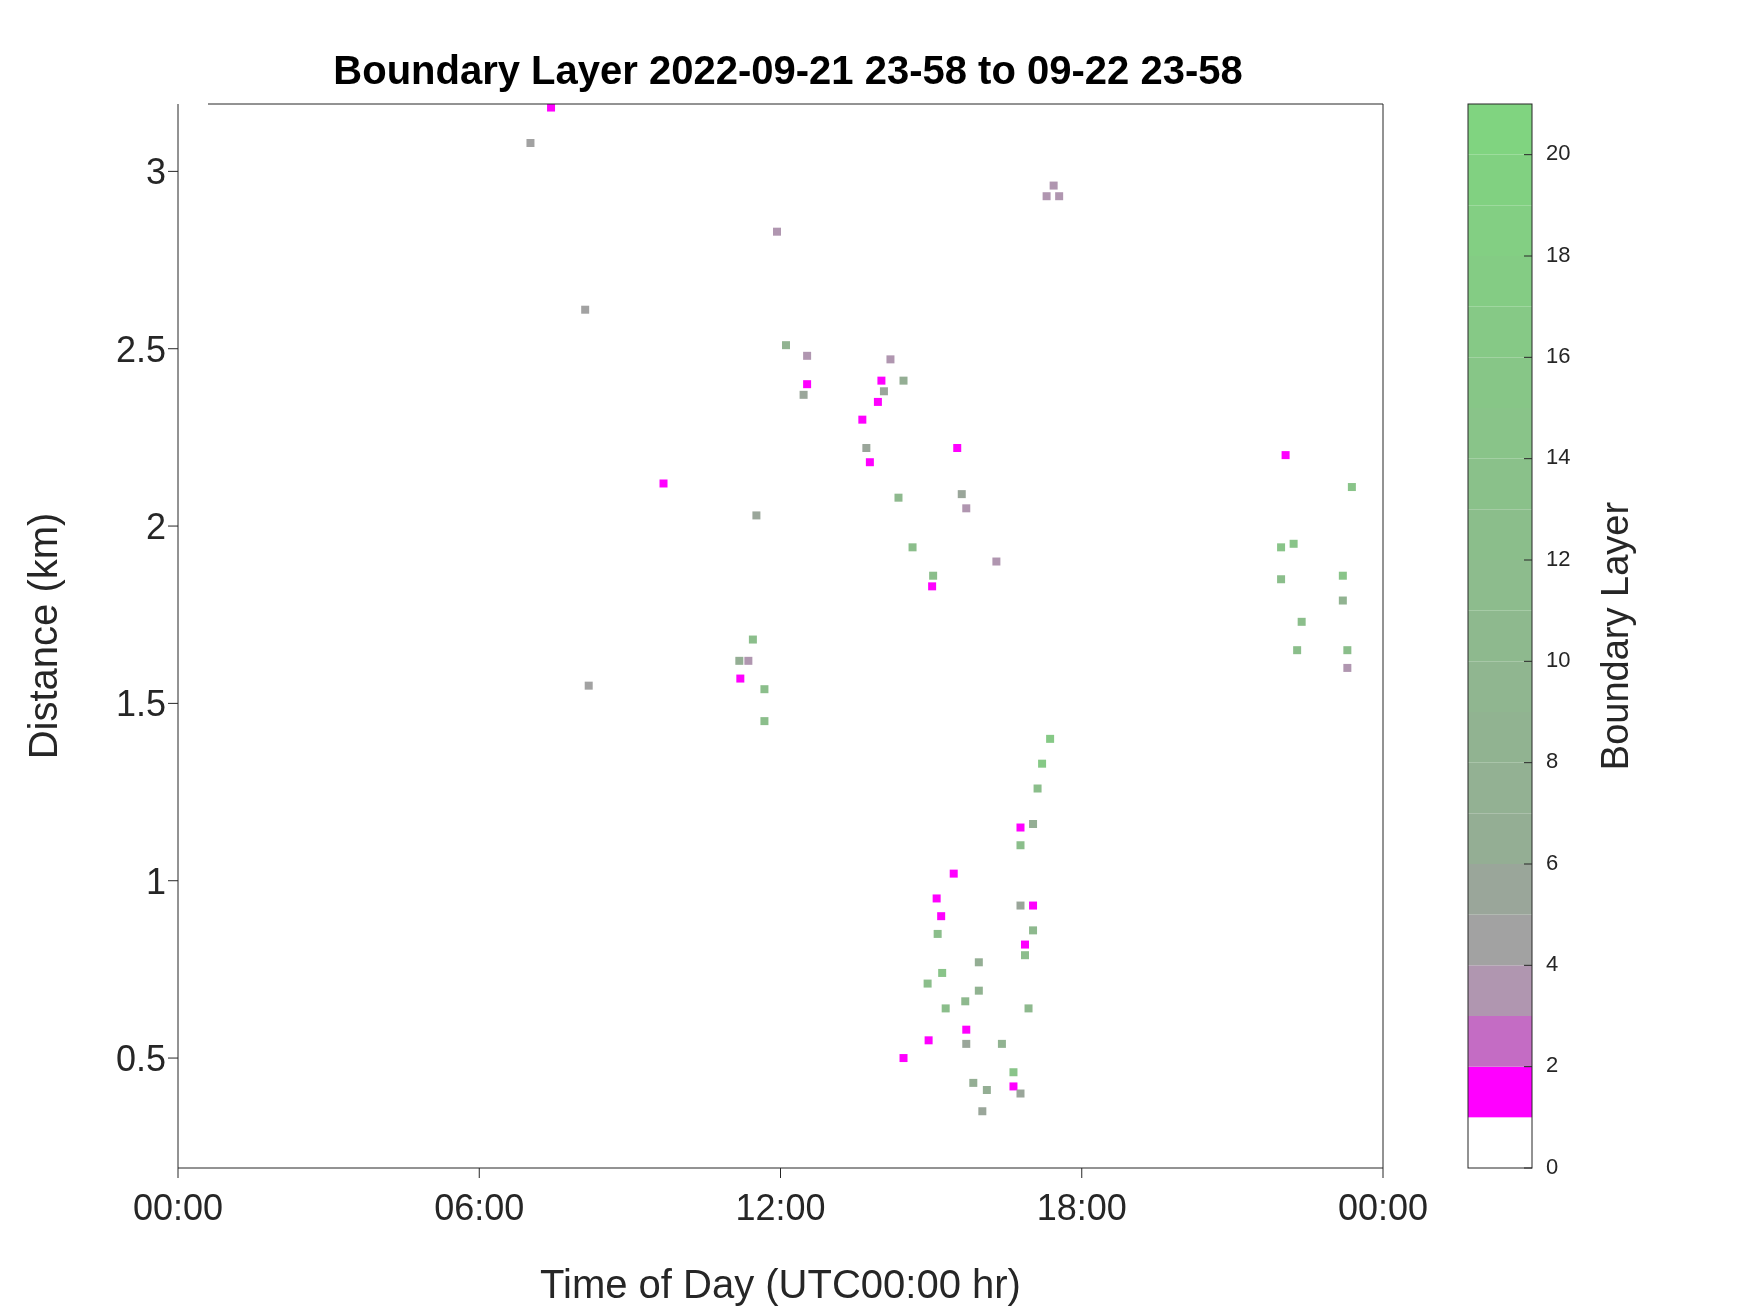  What do you see at coordinates (140, 349) in the screenshot?
I see `y-tick-label: 2.5` at bounding box center [140, 349].